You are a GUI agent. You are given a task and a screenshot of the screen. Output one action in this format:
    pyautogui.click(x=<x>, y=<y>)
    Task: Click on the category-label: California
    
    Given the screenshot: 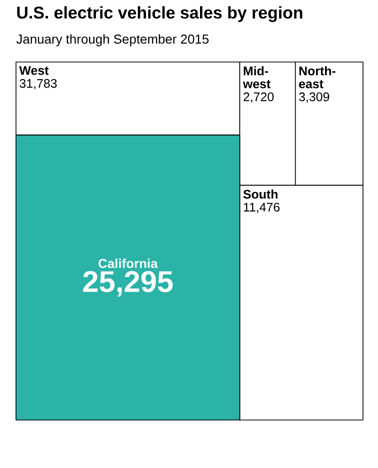 What is the action you would take?
    pyautogui.click(x=128, y=263)
    